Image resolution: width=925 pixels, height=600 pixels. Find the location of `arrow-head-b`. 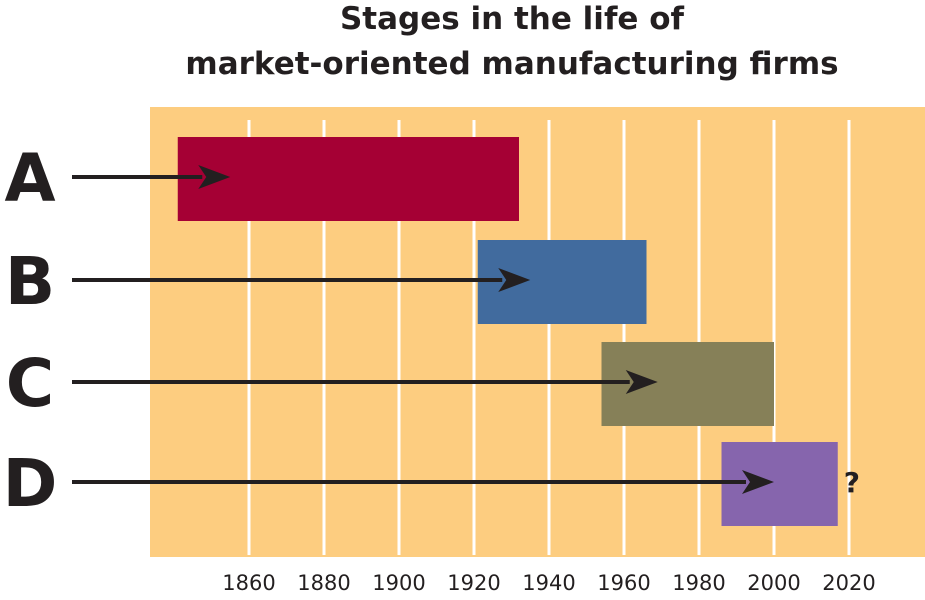

arrow-head-b is located at coordinates (514, 280).